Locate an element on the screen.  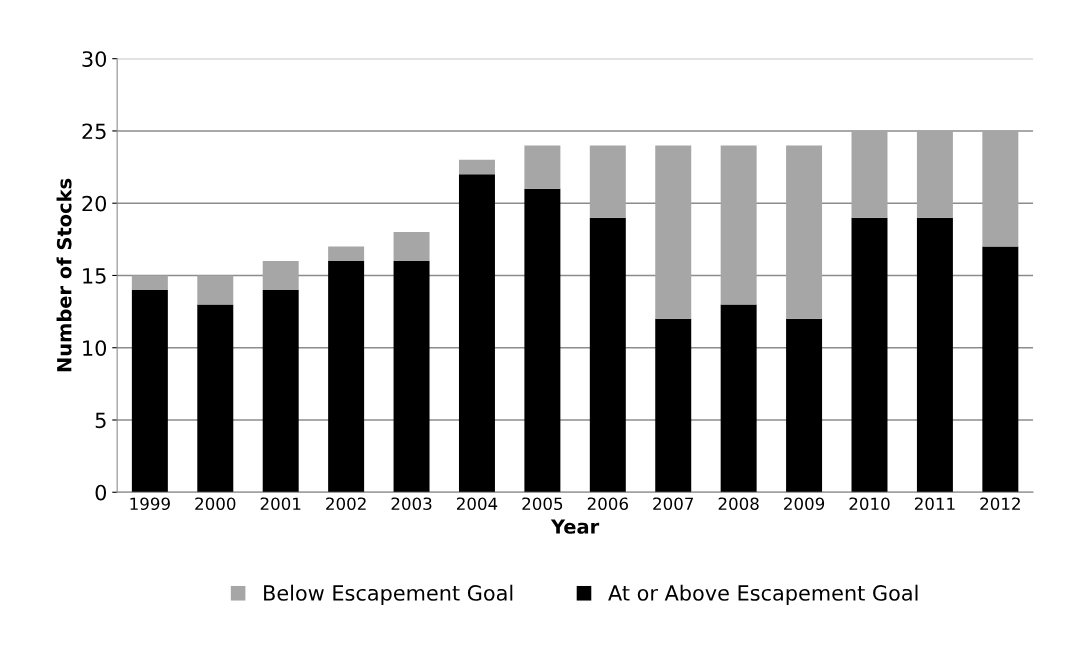
legend-label: At or Above Escapement Goal is located at coordinates (763, 594).